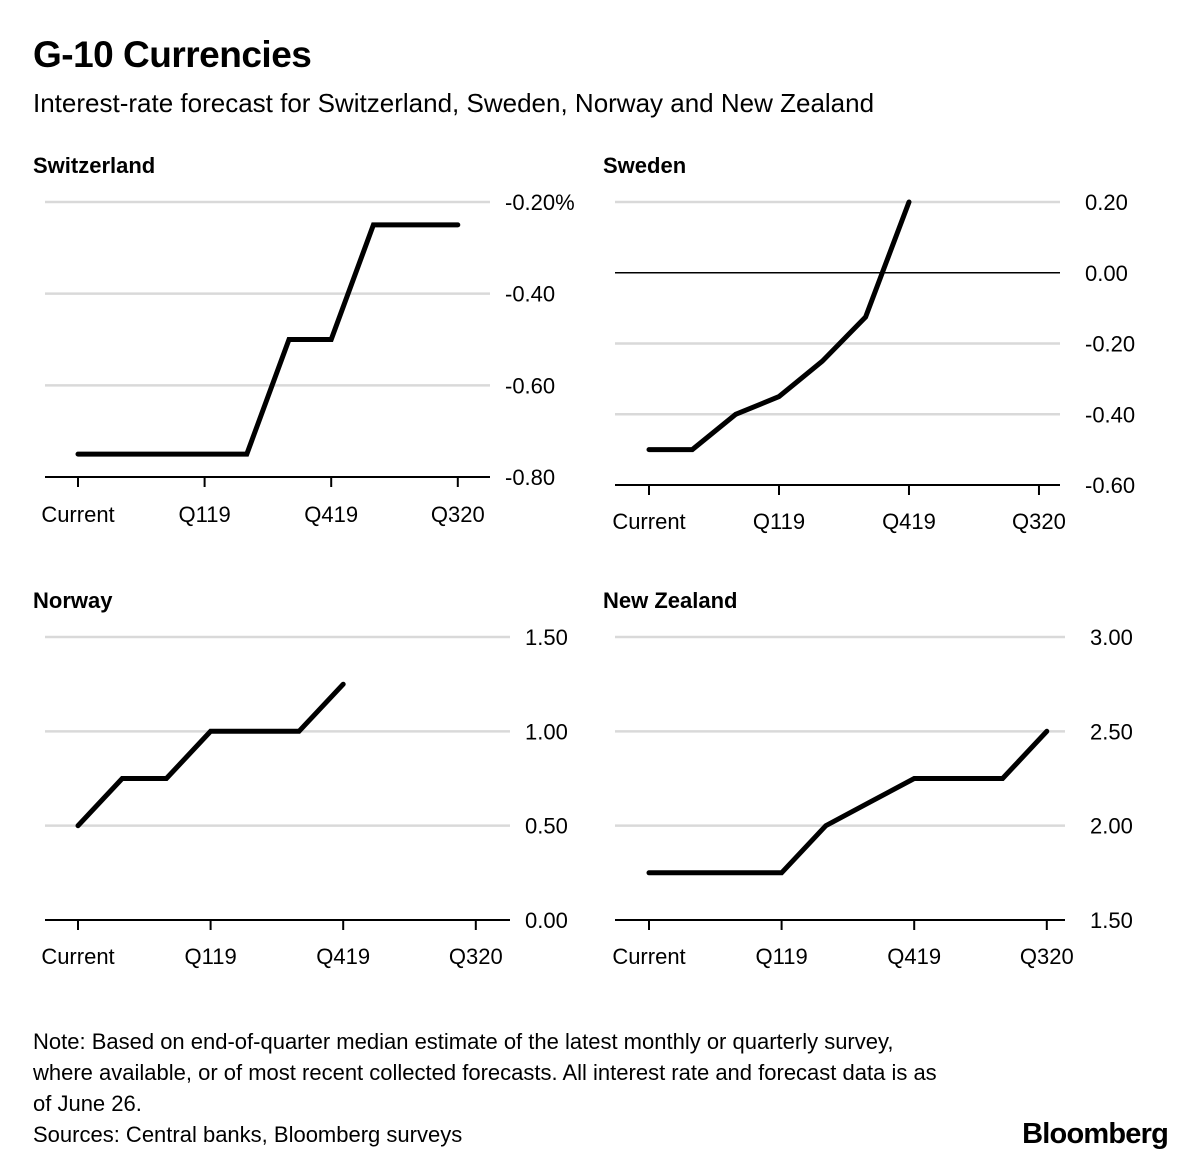  Describe the element at coordinates (1106, 202) in the screenshot. I see `y-tick-label-sweden: 0.20` at that location.